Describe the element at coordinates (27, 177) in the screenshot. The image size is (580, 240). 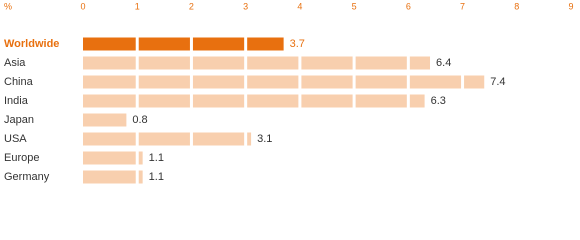
I see `category-label: Germany` at that location.